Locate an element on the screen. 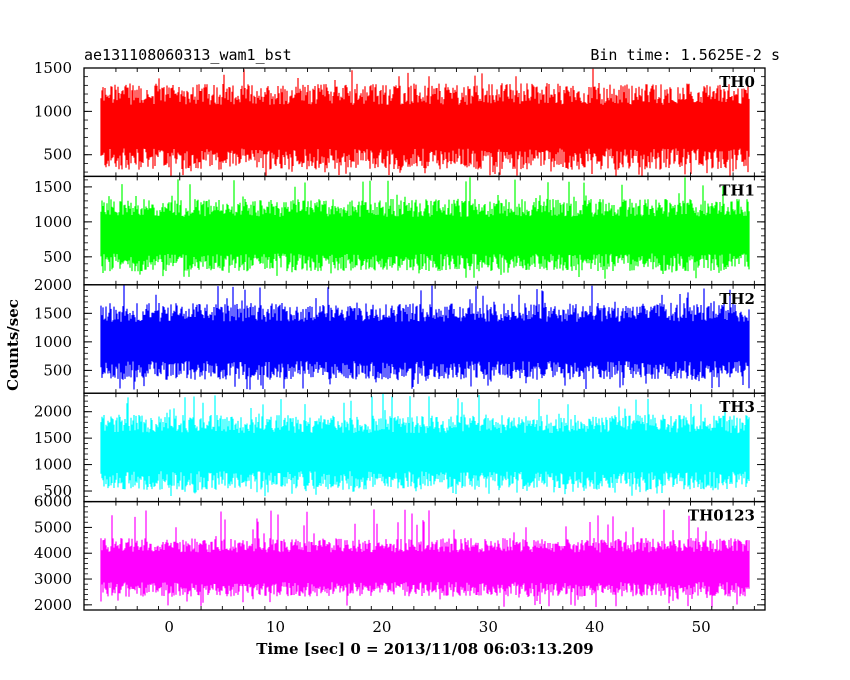  panel-th1: 500 1000 1500 TH1 is located at coordinates (400, 230).